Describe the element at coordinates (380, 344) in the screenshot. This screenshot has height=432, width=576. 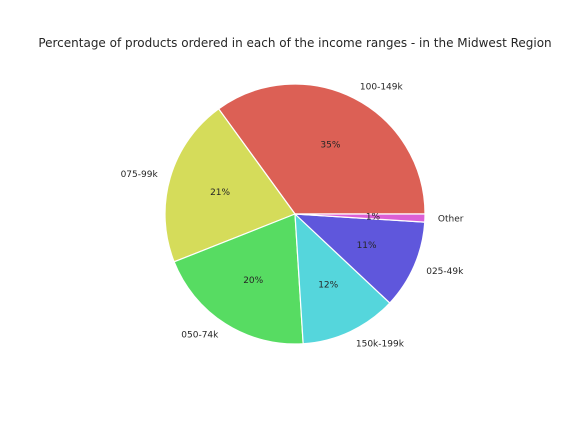
I see `slice-label: 150k-199k` at that location.